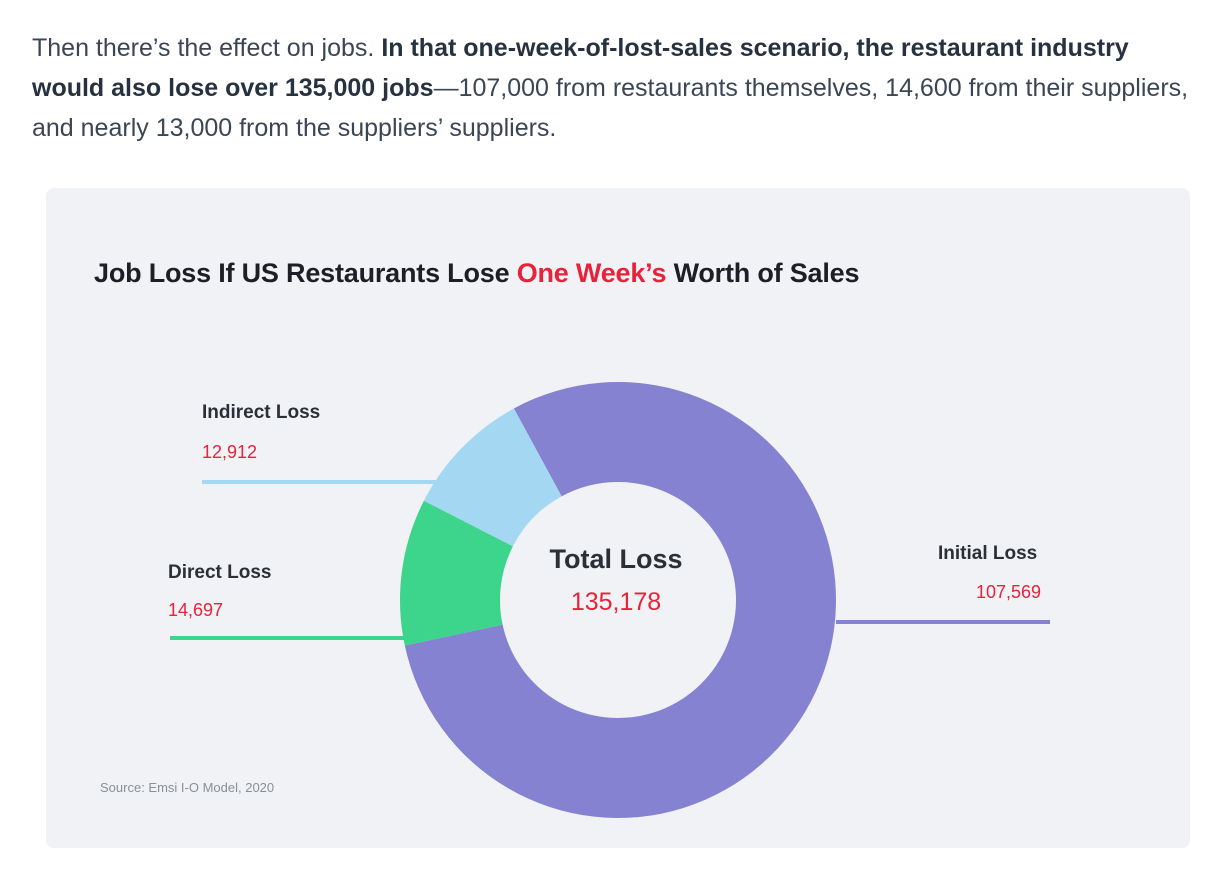  Describe the element at coordinates (196, 610) in the screenshot. I see `direct-loss-value: 14,697` at that location.